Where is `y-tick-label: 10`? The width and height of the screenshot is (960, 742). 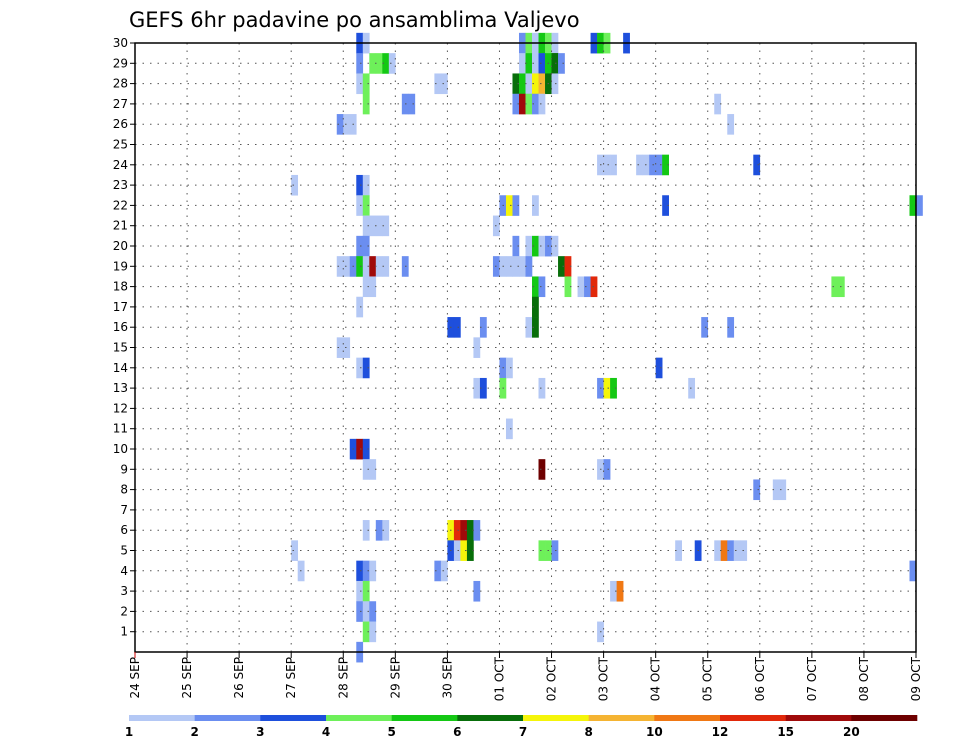
y-tick-label: 10 is located at coordinates (120, 449).